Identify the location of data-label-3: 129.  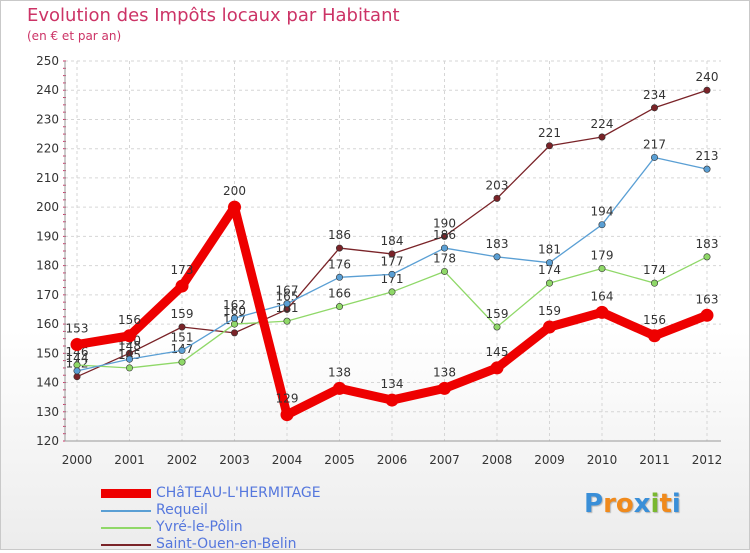
(287, 399).